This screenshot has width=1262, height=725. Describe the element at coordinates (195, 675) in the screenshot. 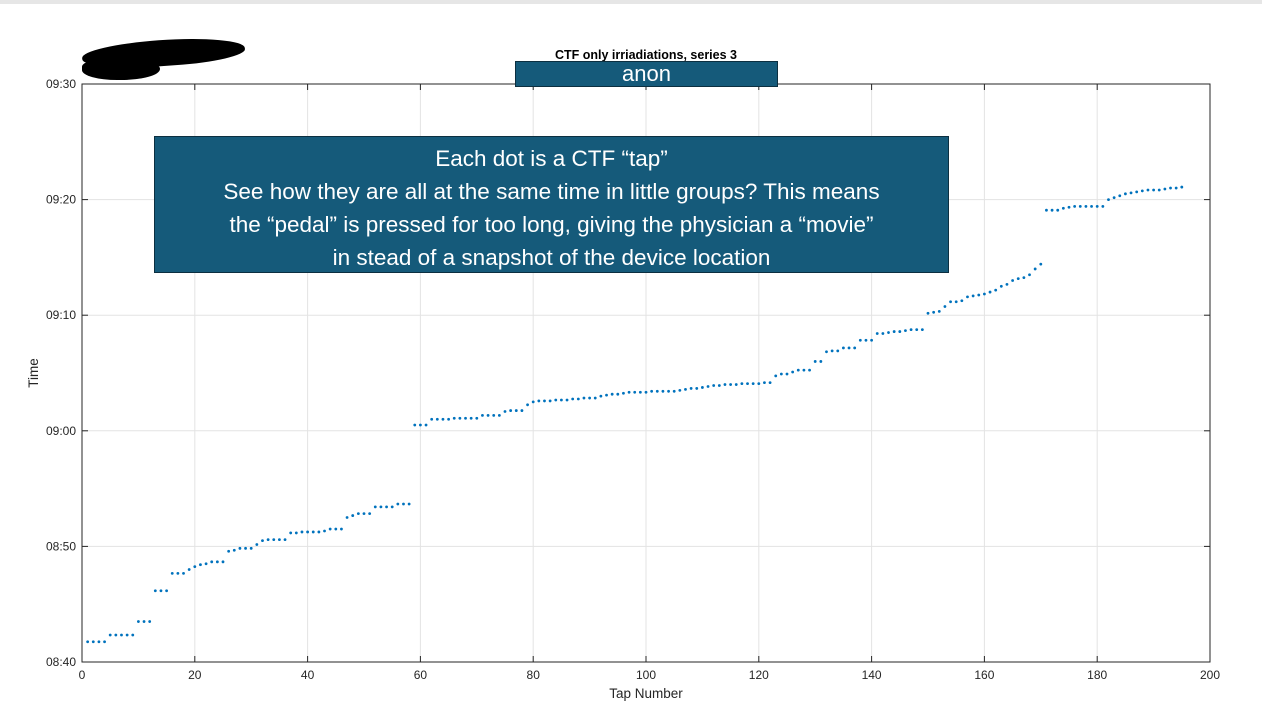

I see `x-tick-label: 20` at that location.